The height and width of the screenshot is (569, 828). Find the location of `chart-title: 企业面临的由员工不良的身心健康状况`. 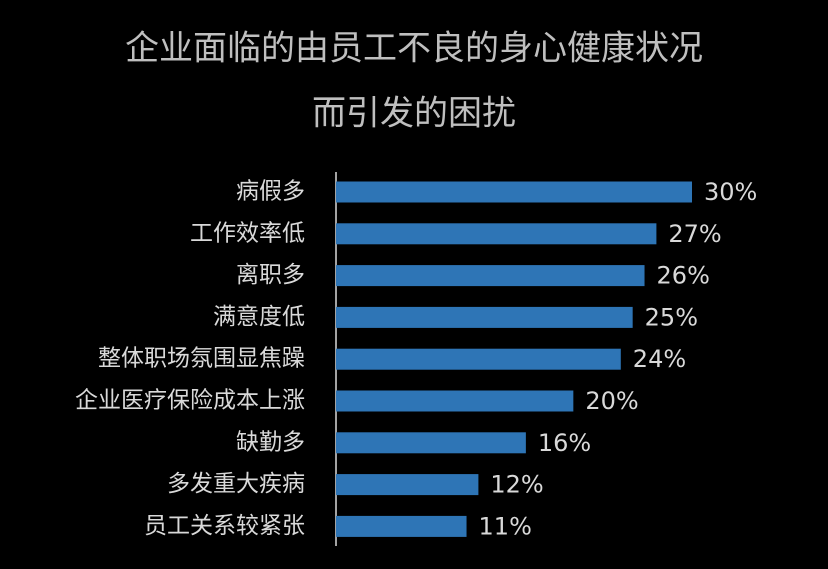

chart-title: 企业面临的由员工不良的身心健康状况 is located at coordinates (414, 49).